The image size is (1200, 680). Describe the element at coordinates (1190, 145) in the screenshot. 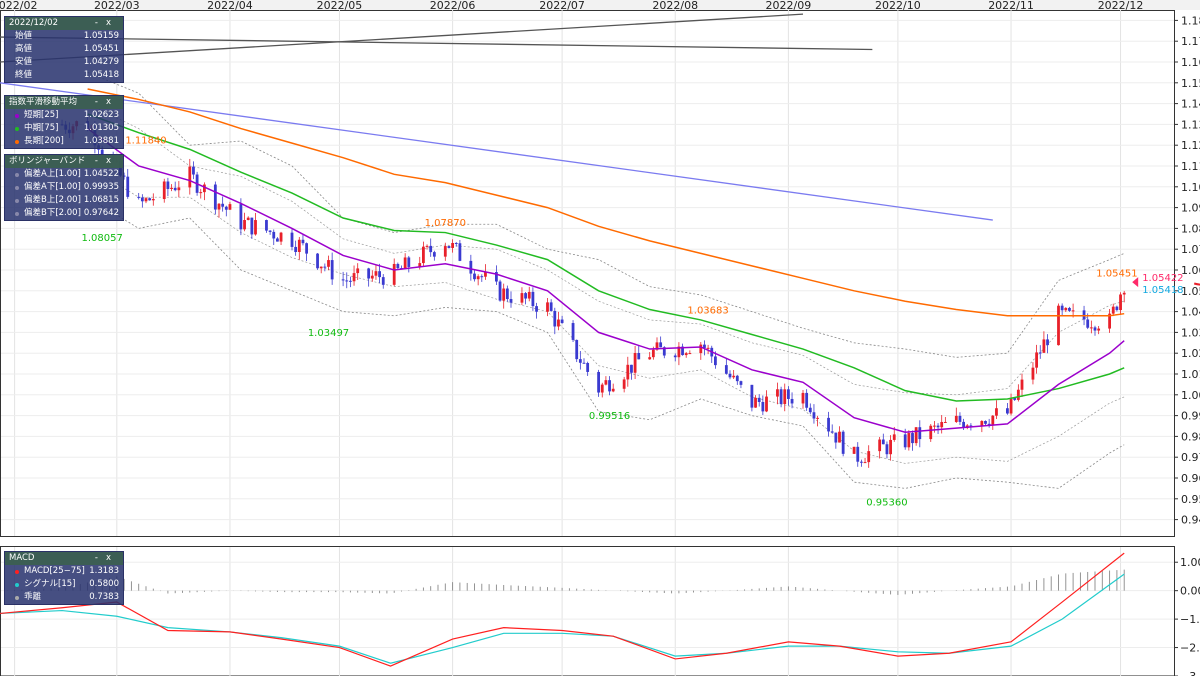

I see `price-tick-label: 1.12000` at that location.